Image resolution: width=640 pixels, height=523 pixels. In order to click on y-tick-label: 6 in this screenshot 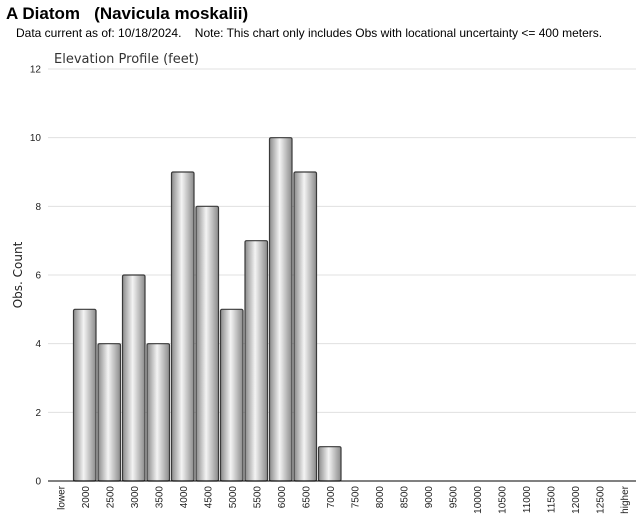, I will do `click(38, 276)`.